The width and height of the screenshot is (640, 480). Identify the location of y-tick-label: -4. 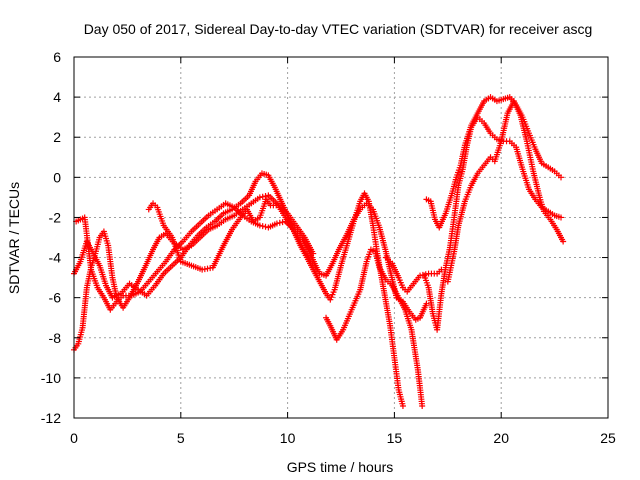
(55, 258).